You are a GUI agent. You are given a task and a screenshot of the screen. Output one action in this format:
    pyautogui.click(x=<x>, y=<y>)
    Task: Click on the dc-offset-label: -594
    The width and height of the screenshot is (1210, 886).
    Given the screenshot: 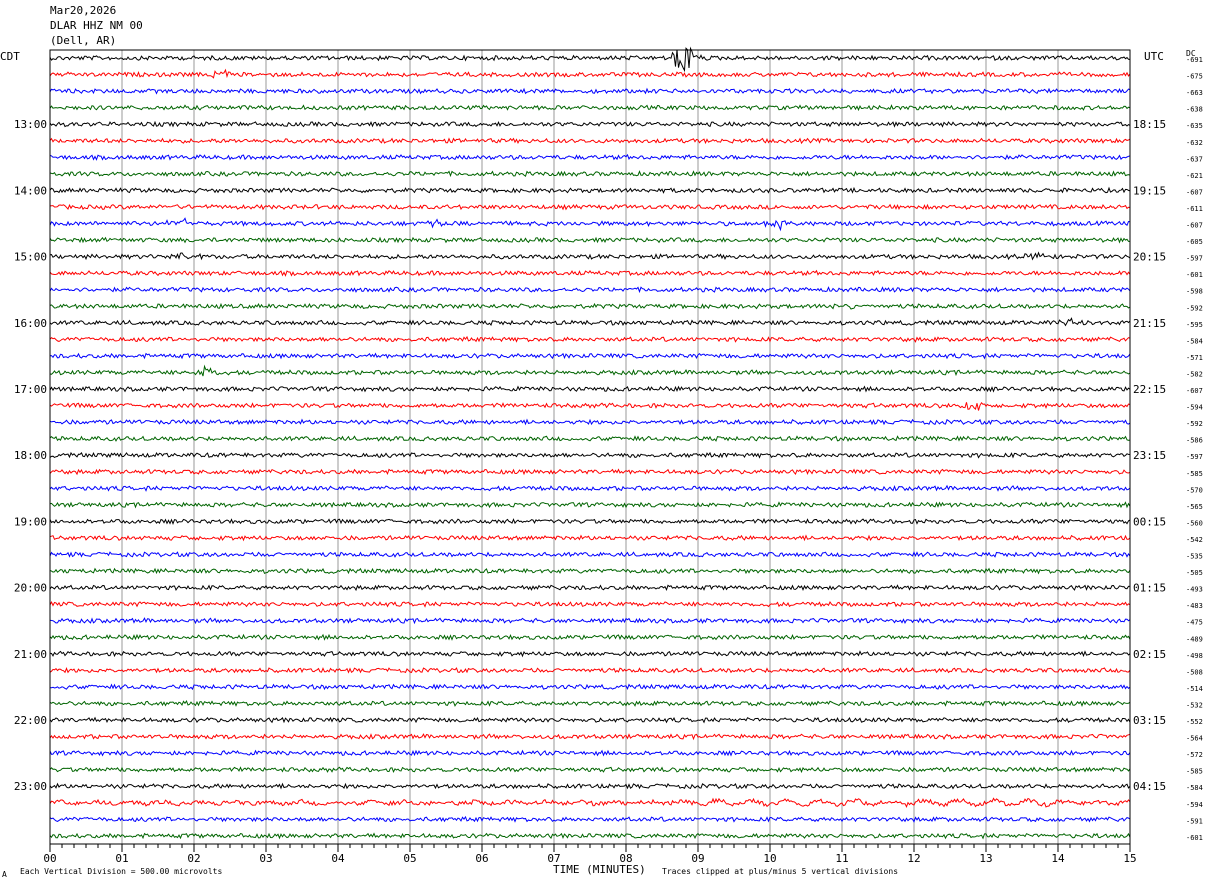 What is the action you would take?
    pyautogui.click(x=1194, y=408)
    